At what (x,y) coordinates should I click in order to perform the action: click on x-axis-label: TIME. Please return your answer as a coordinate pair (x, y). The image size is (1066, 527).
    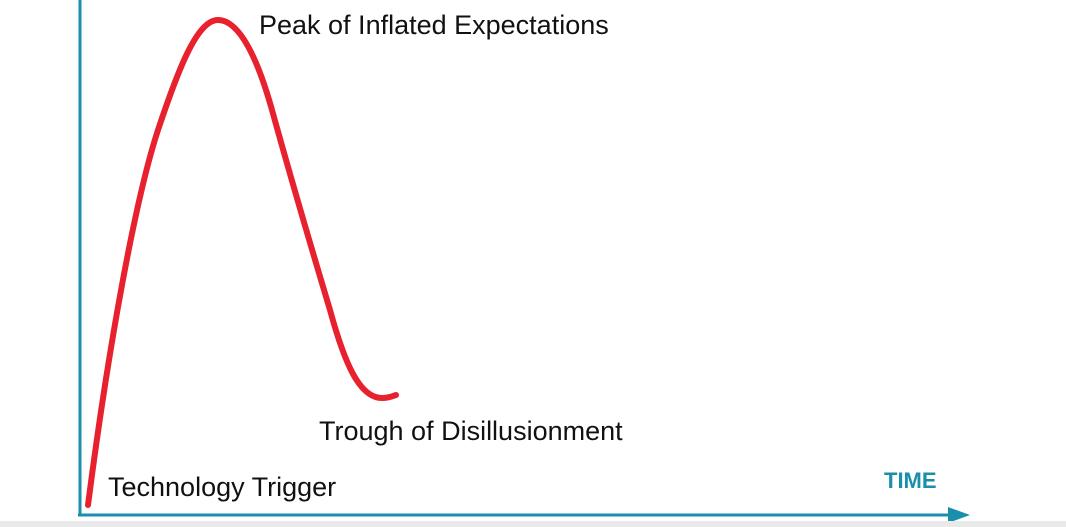
    Looking at the image, I should click on (910, 480).